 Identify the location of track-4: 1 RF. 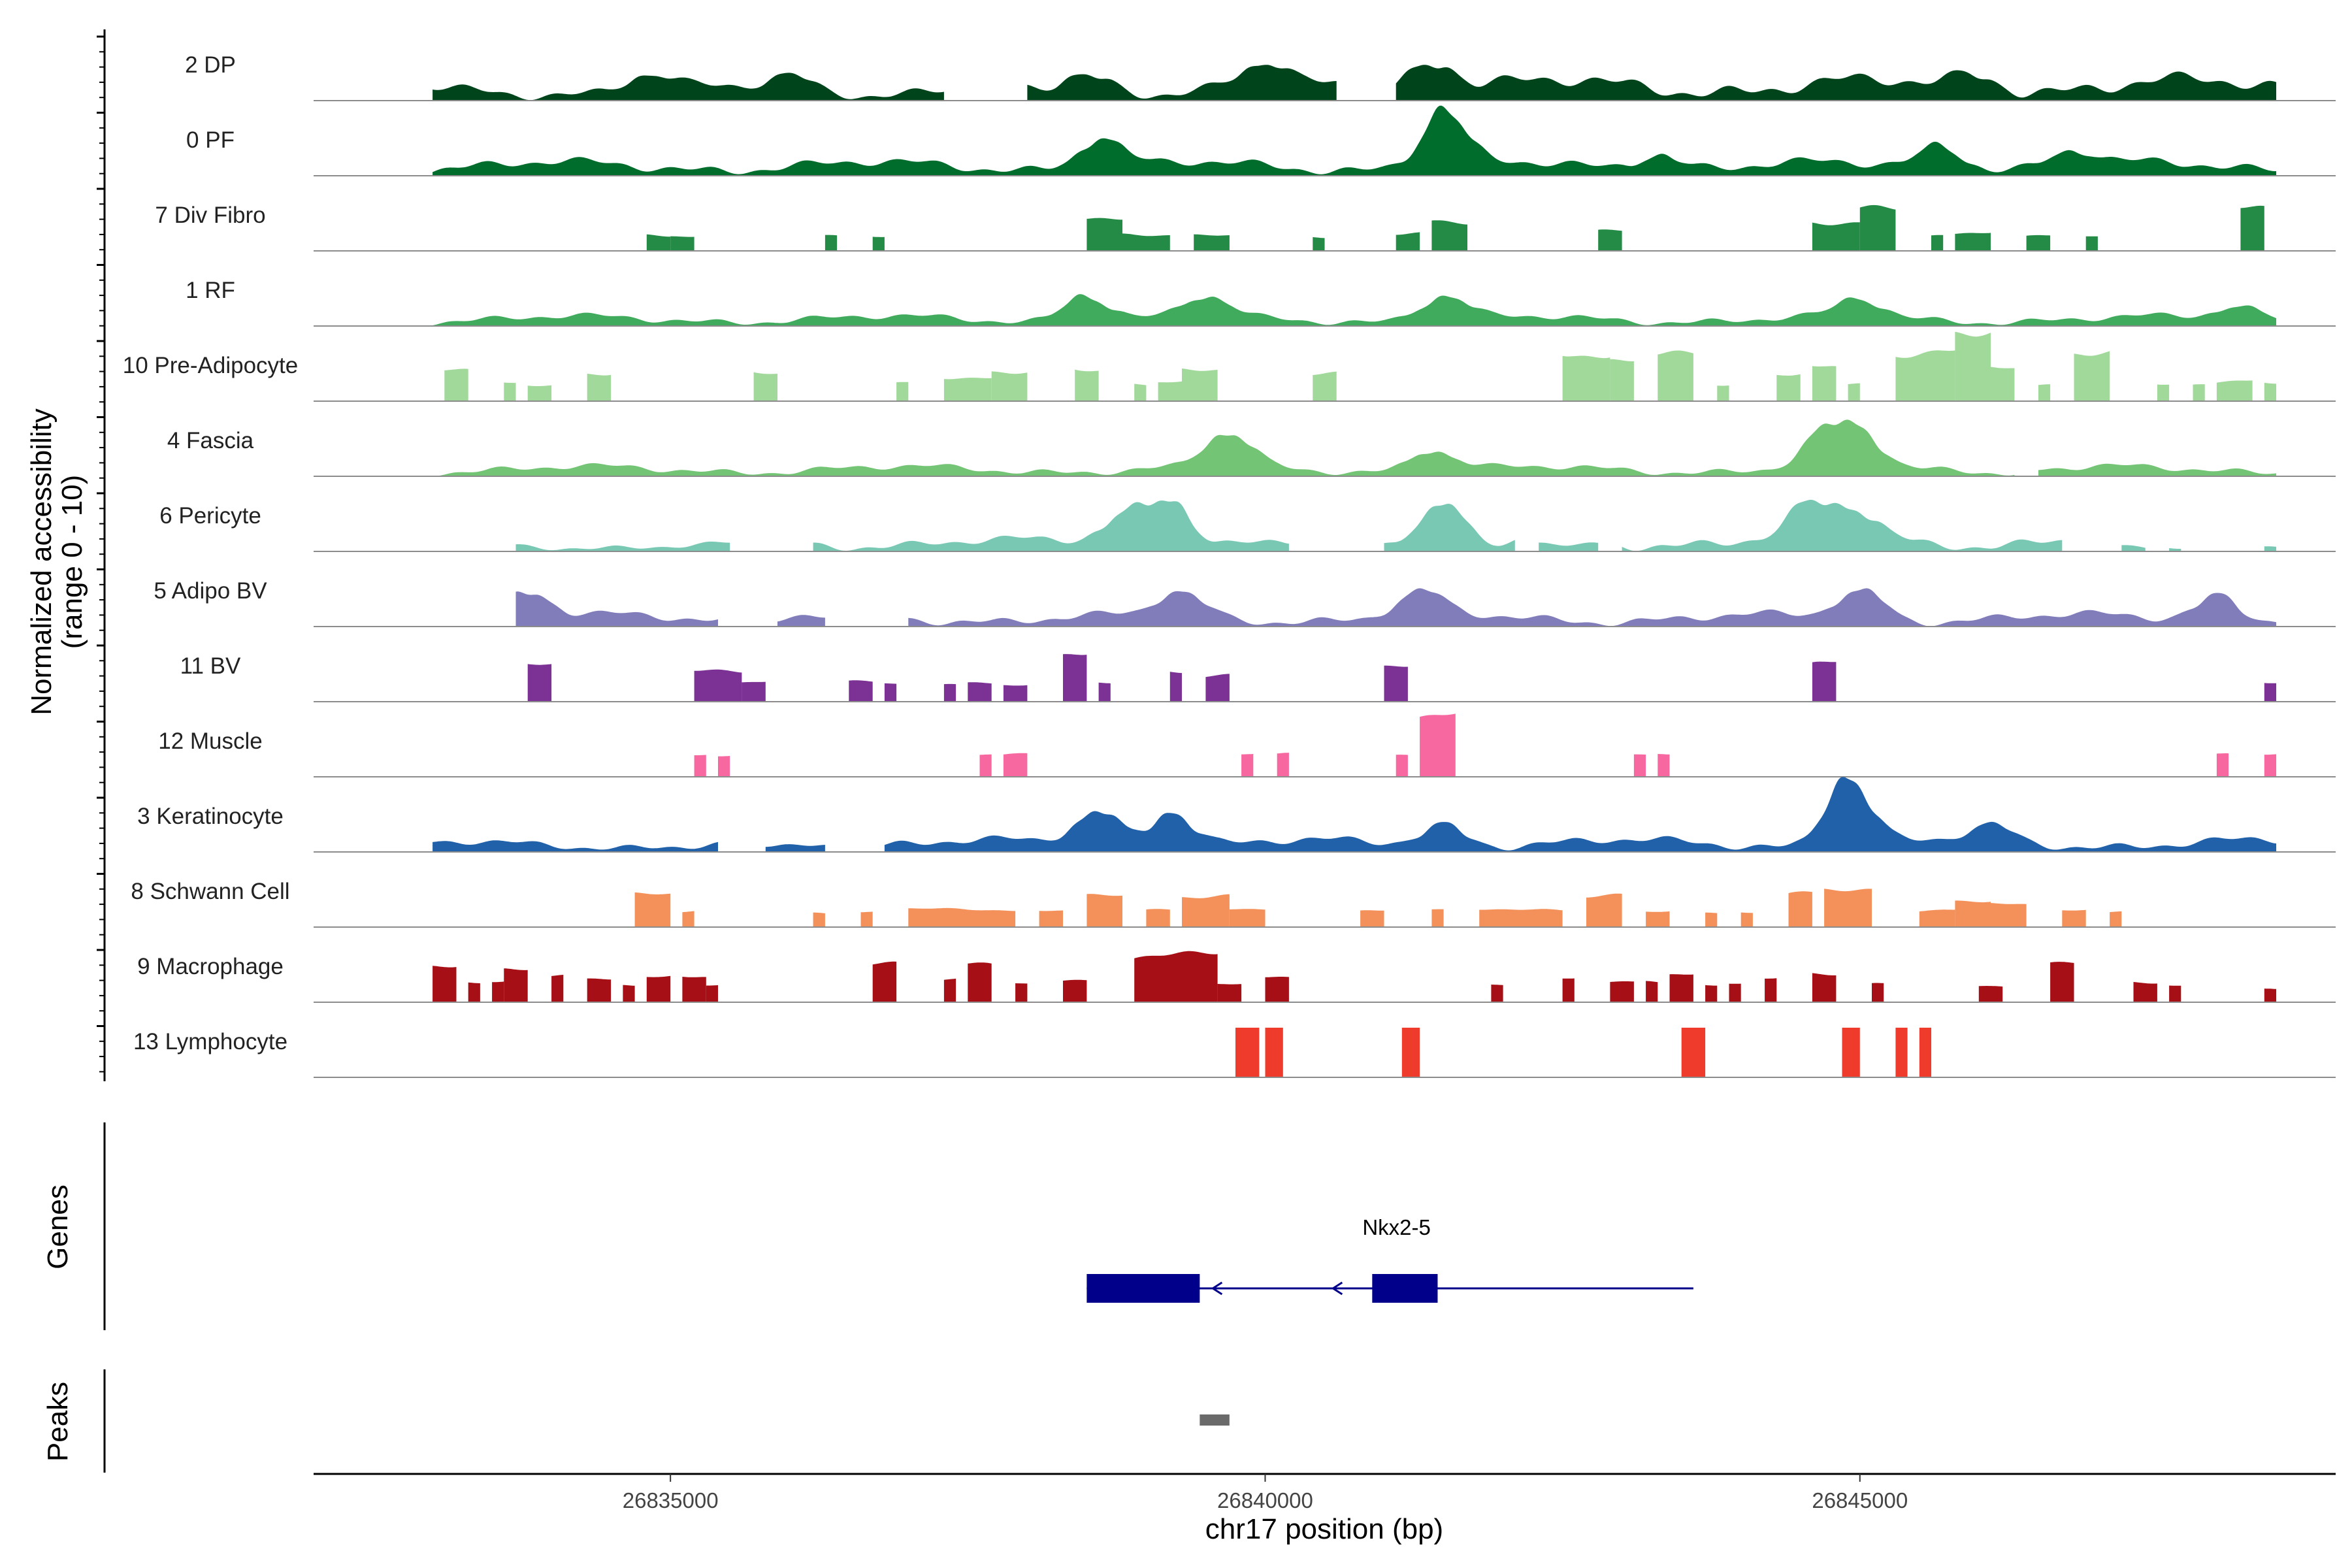
(1261, 302).